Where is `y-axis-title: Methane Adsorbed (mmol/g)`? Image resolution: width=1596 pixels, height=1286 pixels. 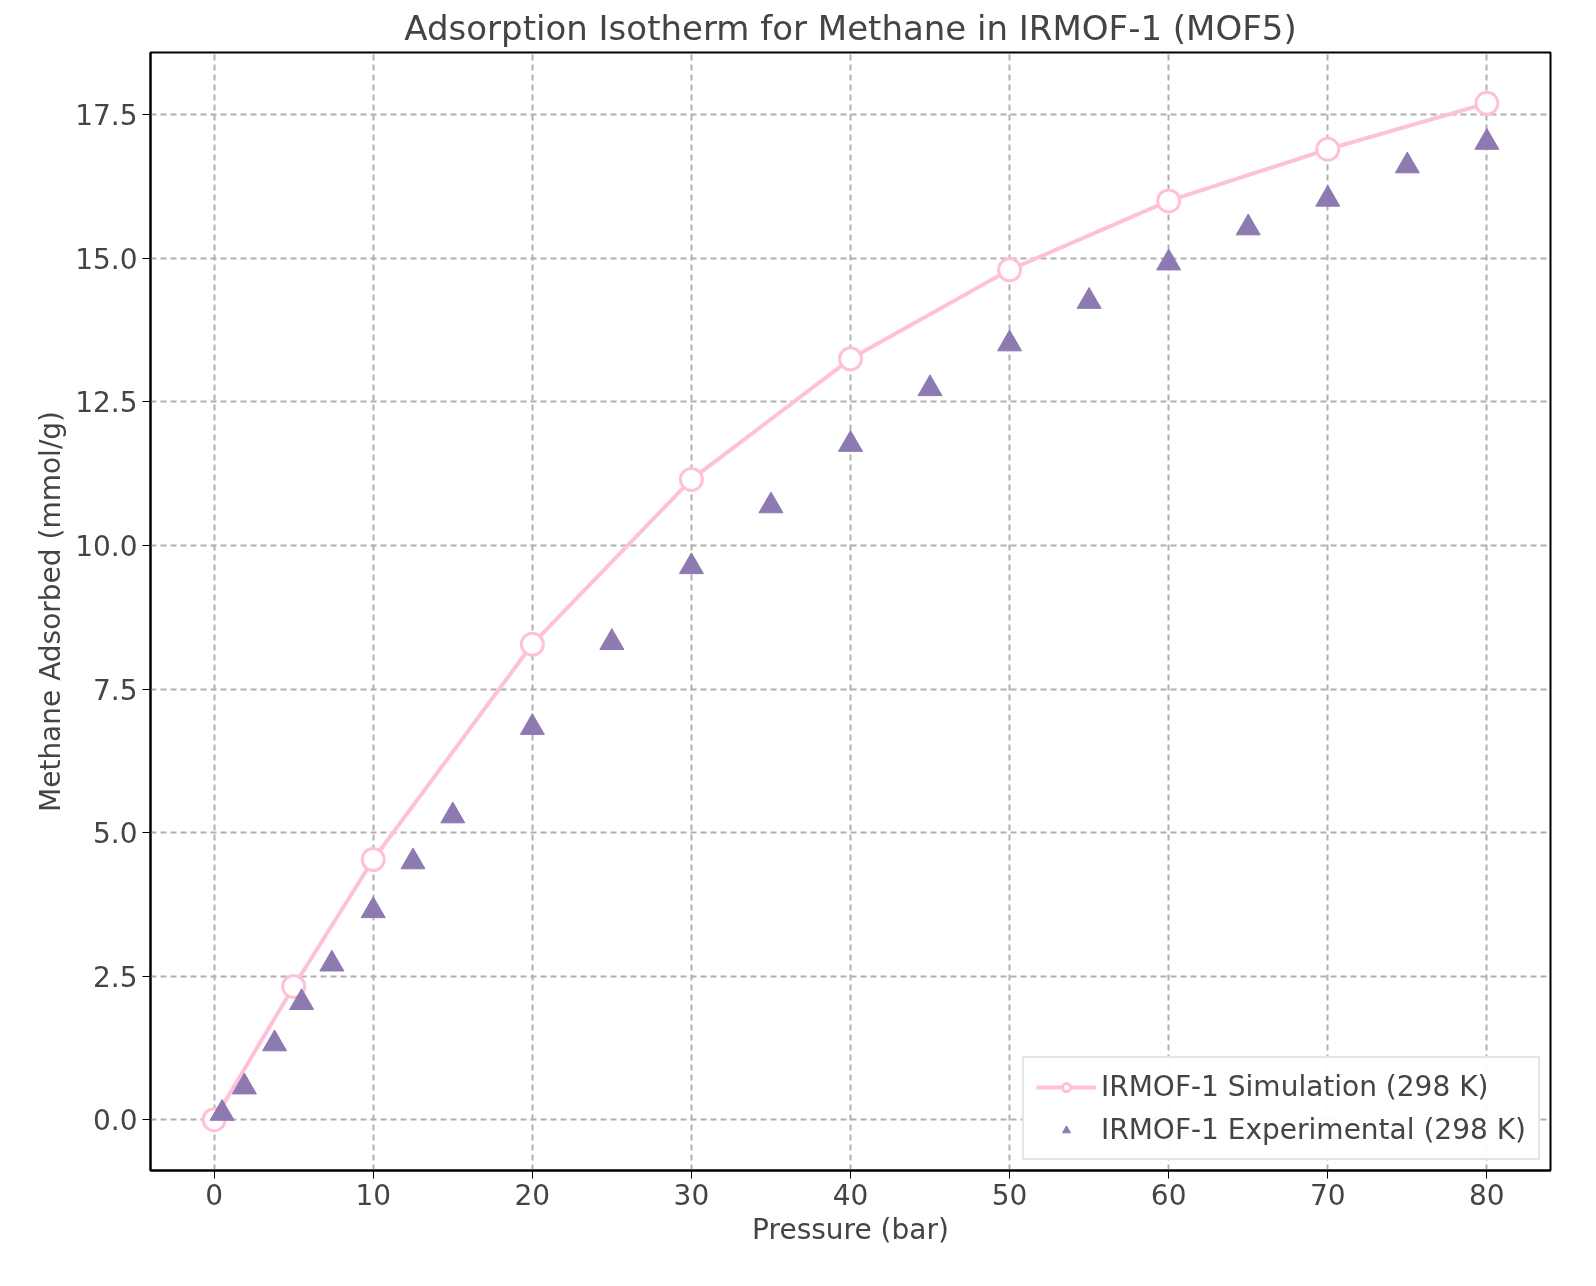
y-axis-title: Methane Adsorbed (mmol/g) is located at coordinates (51, 611).